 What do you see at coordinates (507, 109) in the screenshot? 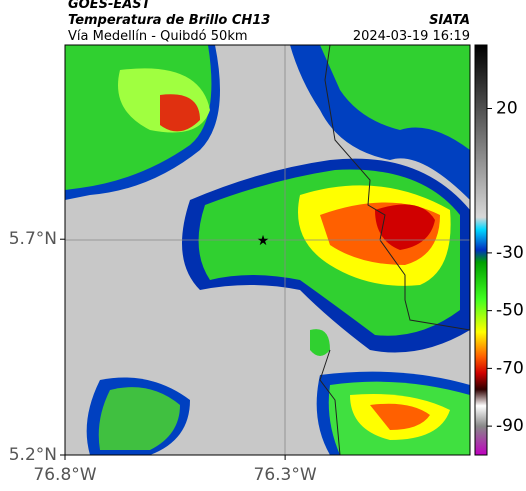
I see `colorbar-tick-label: 20` at bounding box center [507, 109].